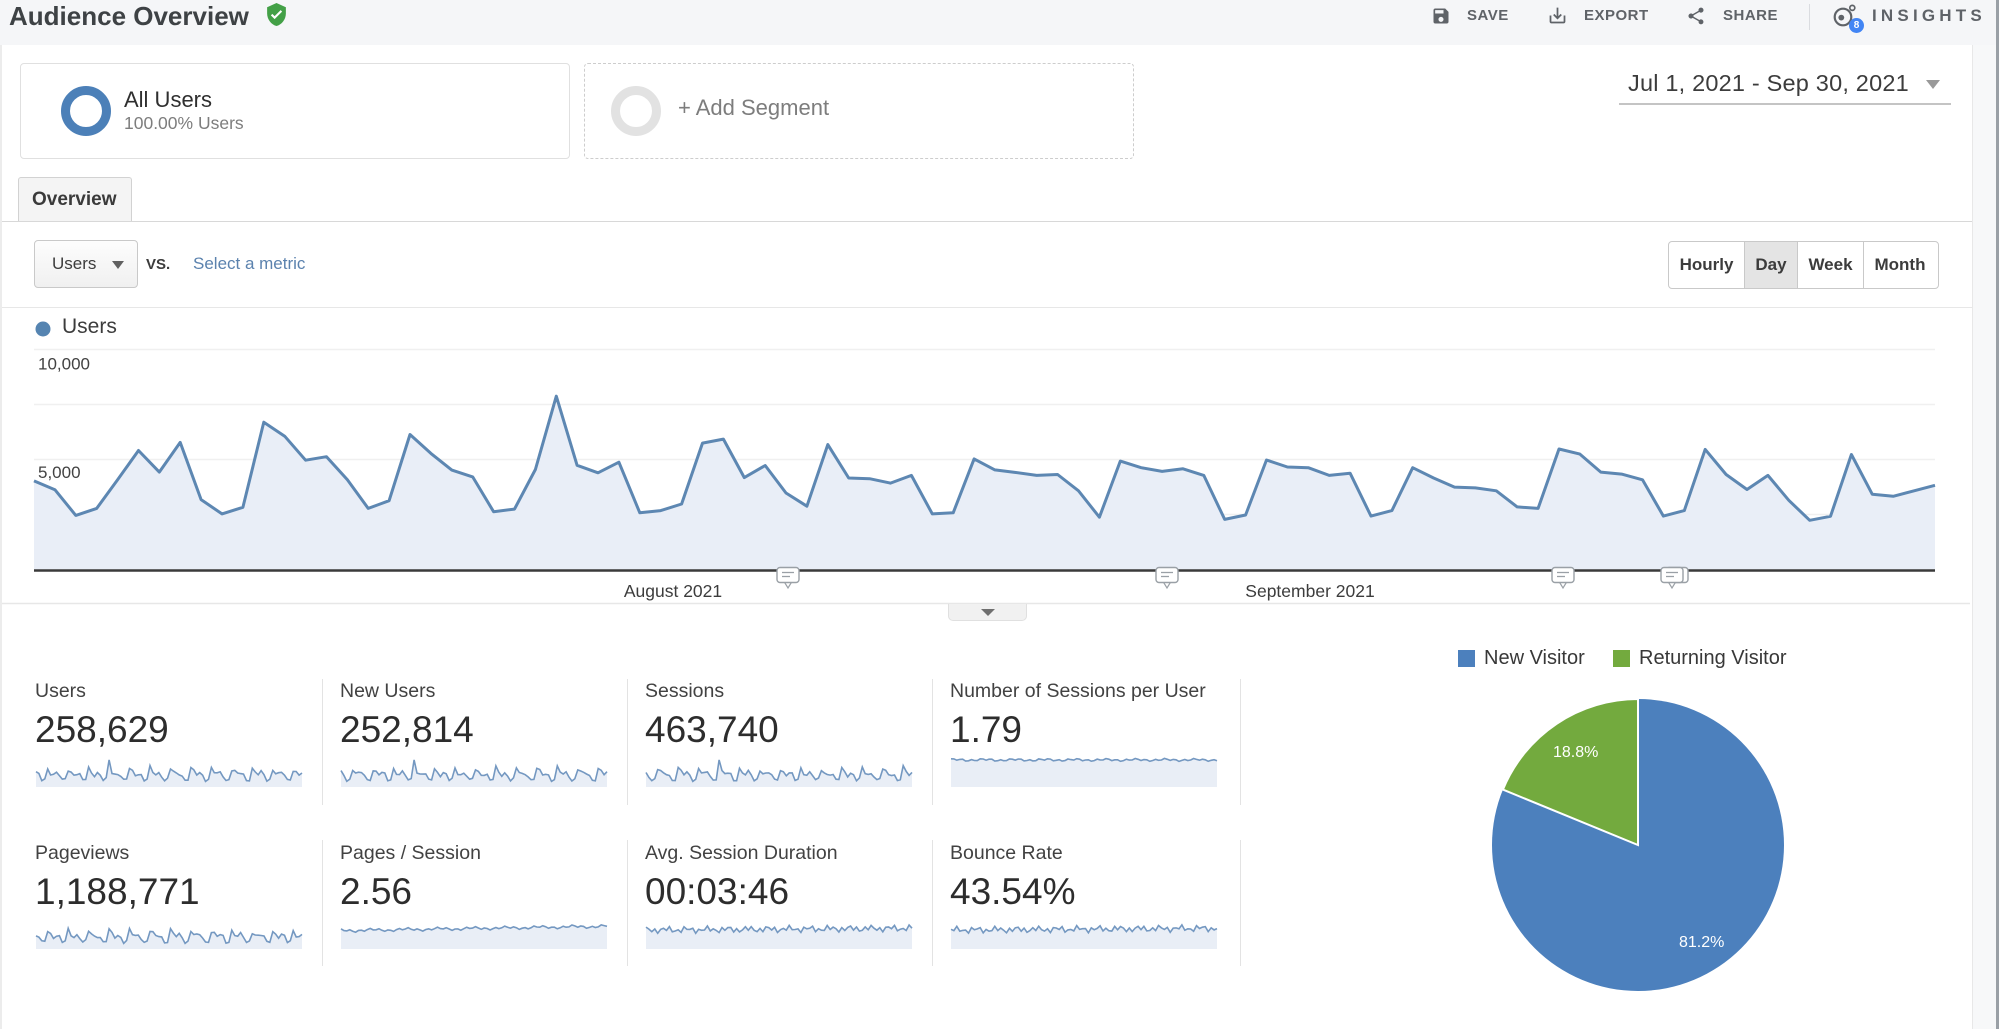 Image resolution: width=1999 pixels, height=1029 pixels. What do you see at coordinates (64, 364) in the screenshot?
I see `svg-text: 10,000` at bounding box center [64, 364].